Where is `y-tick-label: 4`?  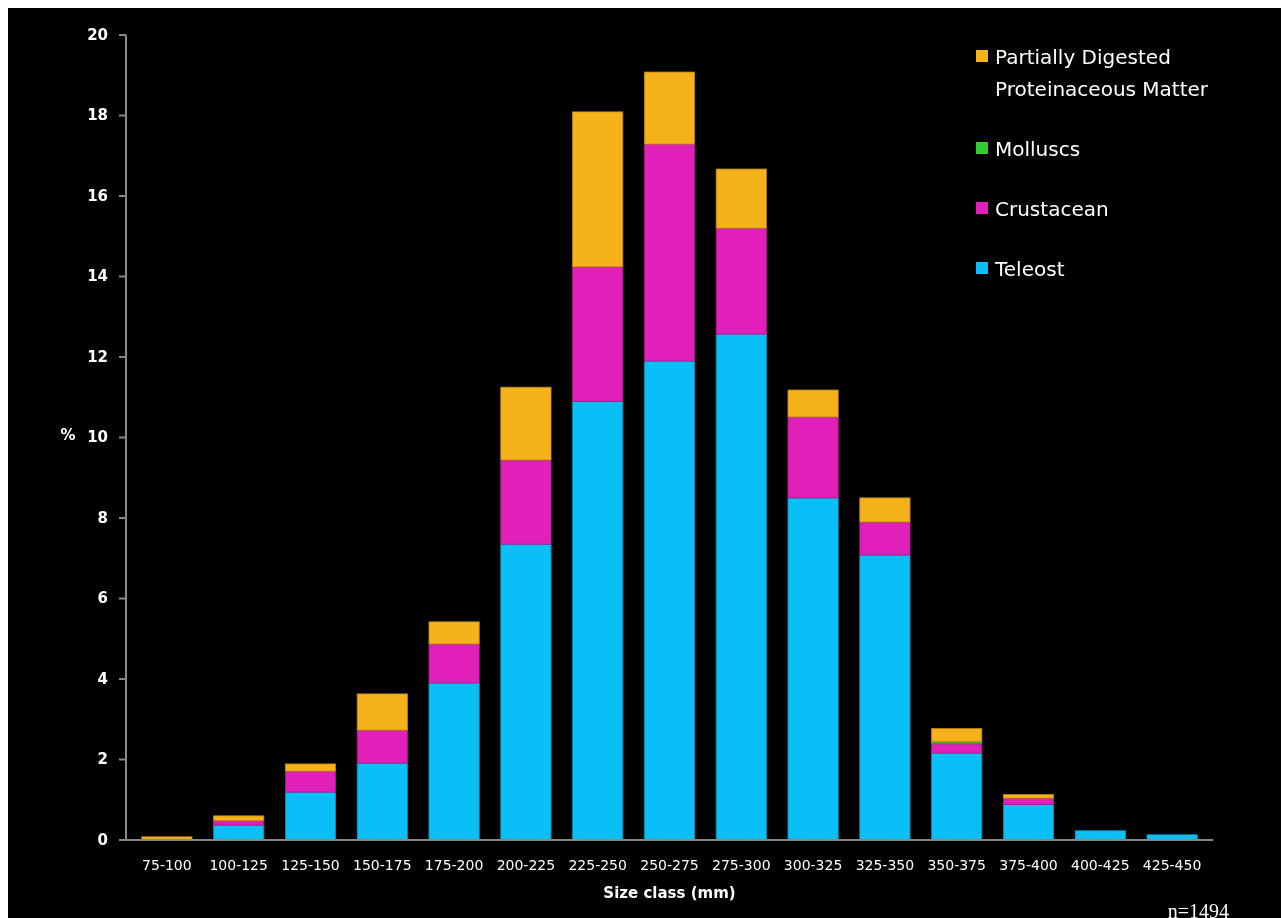 y-tick-label: 4 is located at coordinates (102, 678).